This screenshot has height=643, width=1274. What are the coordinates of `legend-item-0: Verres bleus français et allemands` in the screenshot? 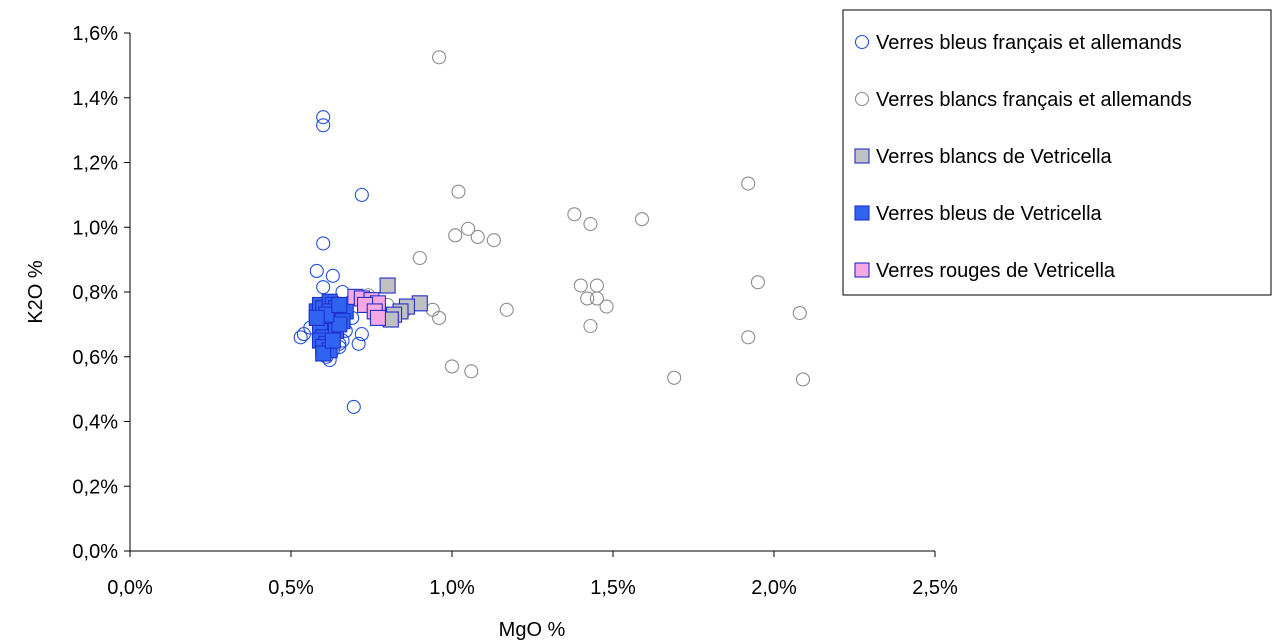 It's located at (1018, 43).